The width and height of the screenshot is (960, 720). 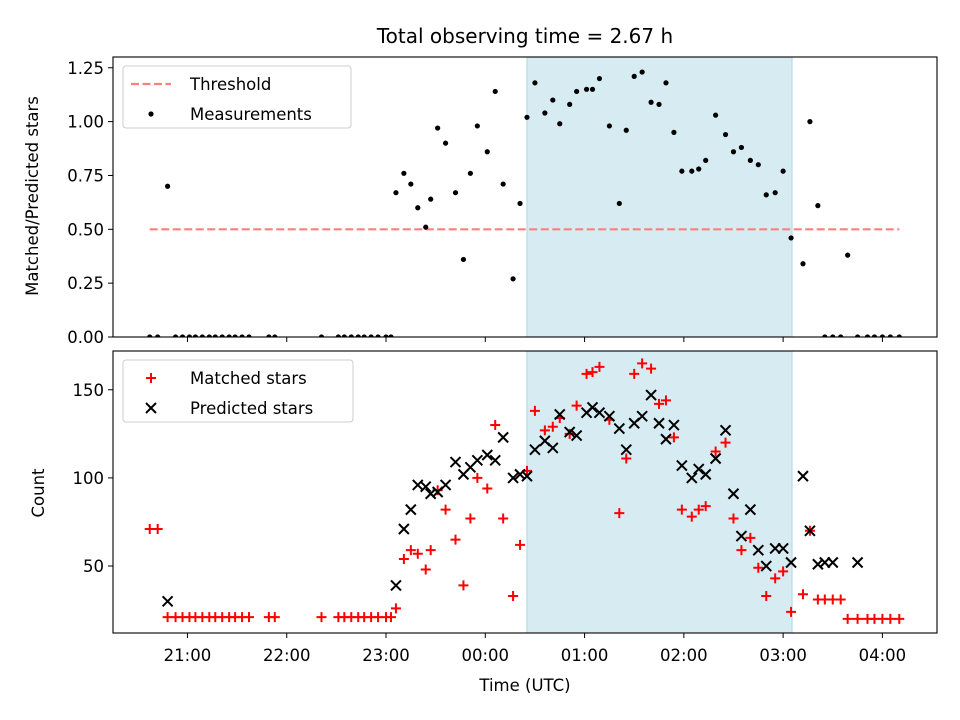 What do you see at coordinates (93, 566) in the screenshot?
I see `count-y-tick-label: 50` at bounding box center [93, 566].